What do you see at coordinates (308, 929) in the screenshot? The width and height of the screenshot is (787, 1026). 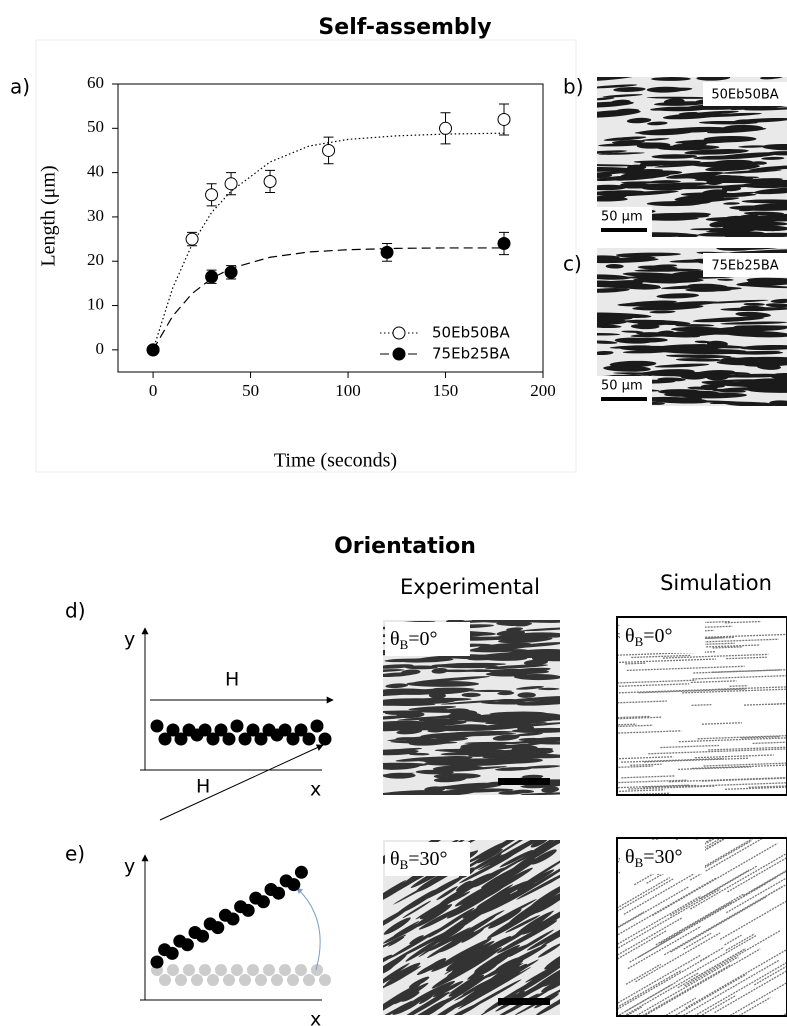 I see `rotation-arrow` at bounding box center [308, 929].